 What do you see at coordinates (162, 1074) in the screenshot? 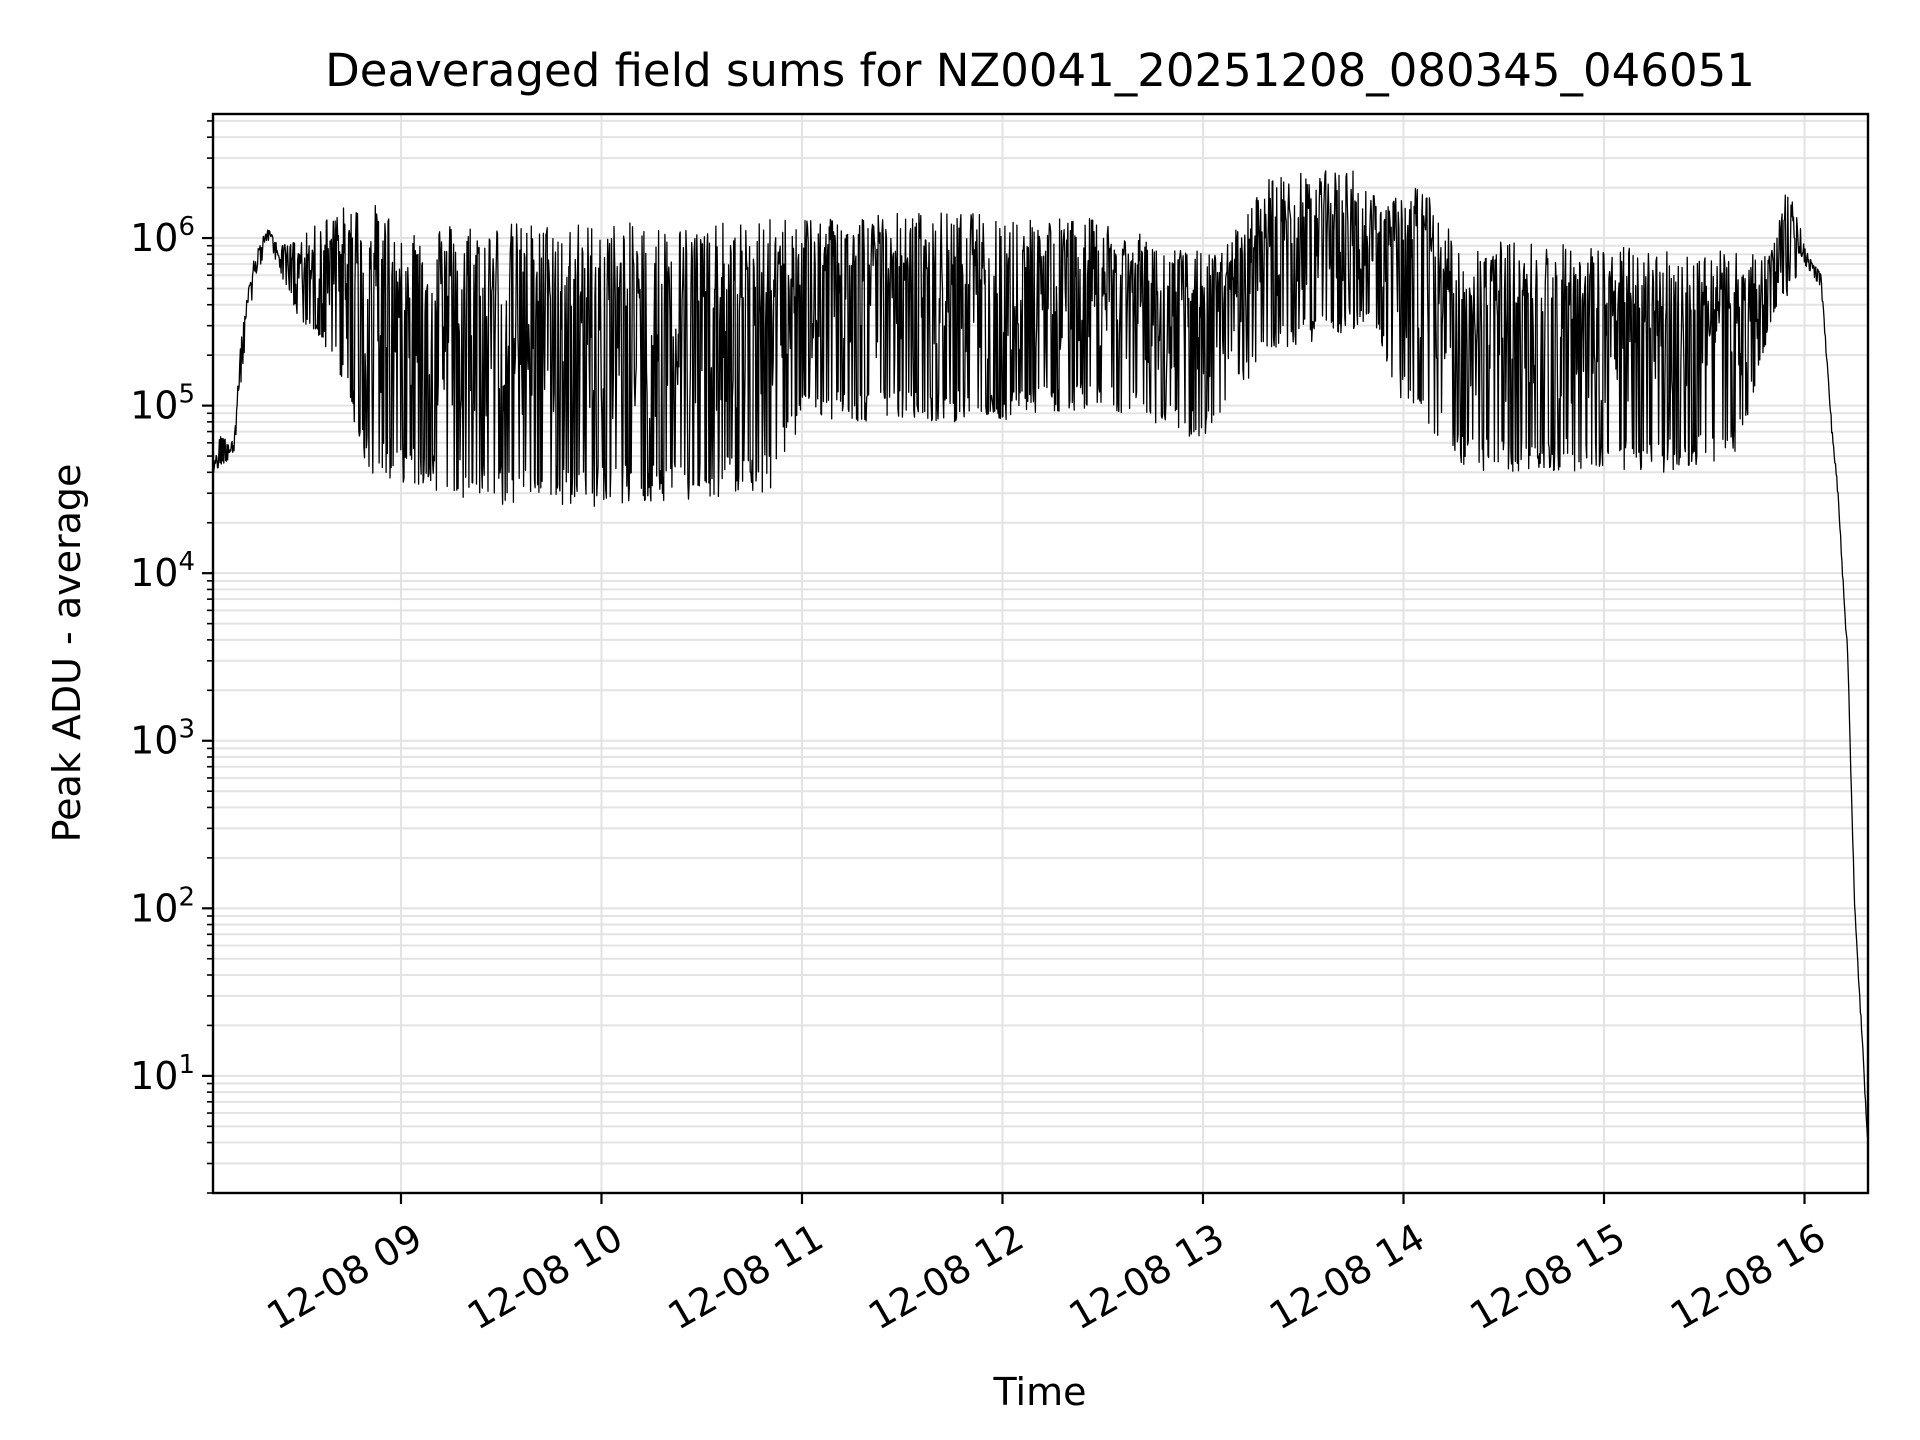
I see `y-tick-label: 101` at bounding box center [162, 1074].